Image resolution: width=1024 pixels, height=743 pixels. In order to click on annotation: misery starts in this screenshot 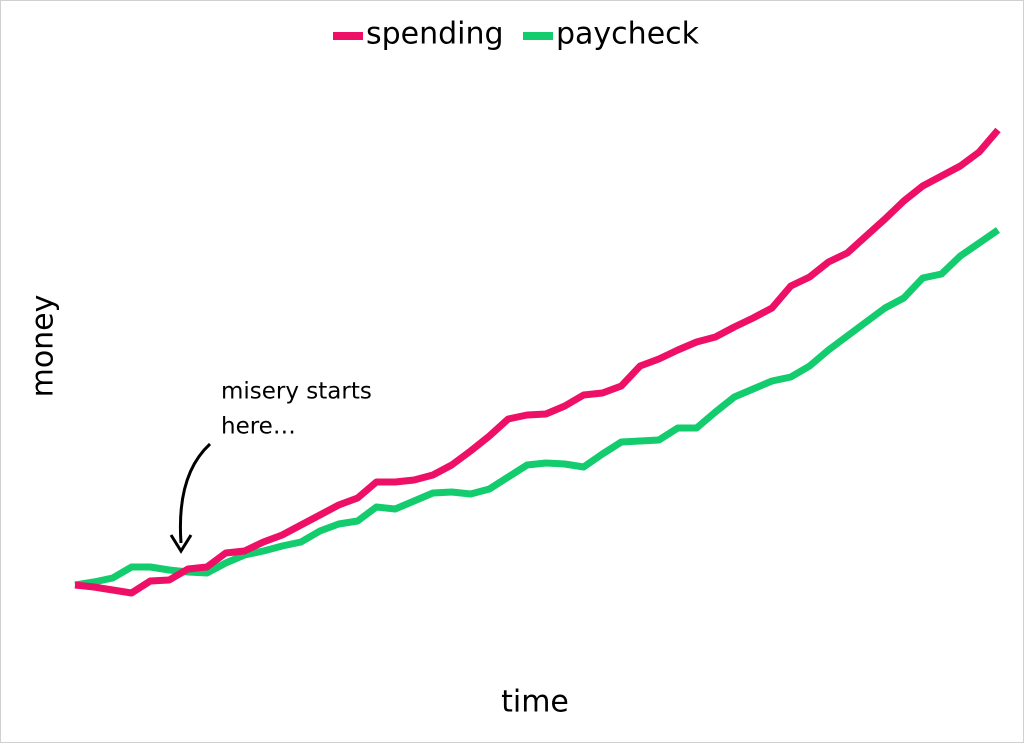, I will do `click(296, 392)`.